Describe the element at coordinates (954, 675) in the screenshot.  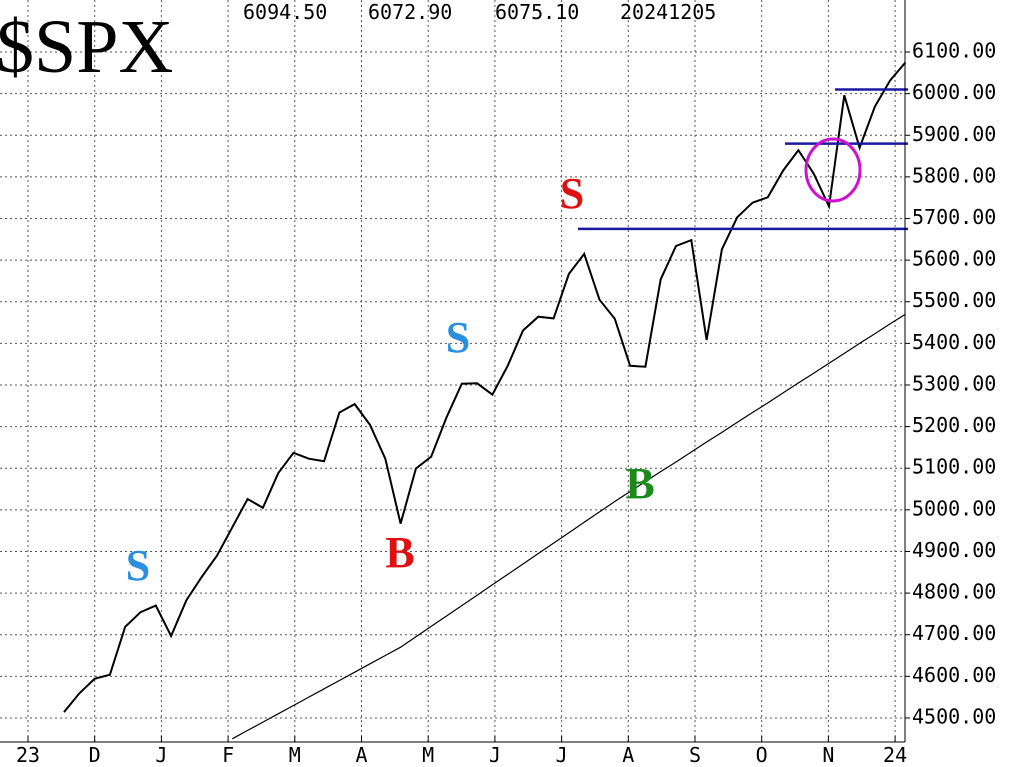
I see `y-tick-label: 4600.00` at that location.